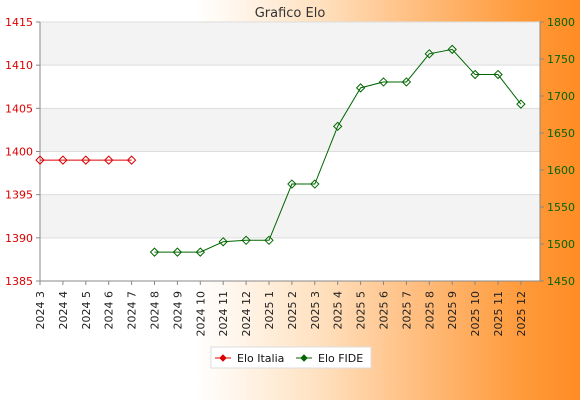  I want to click on left-tick-label: 1405, so click(19, 108).